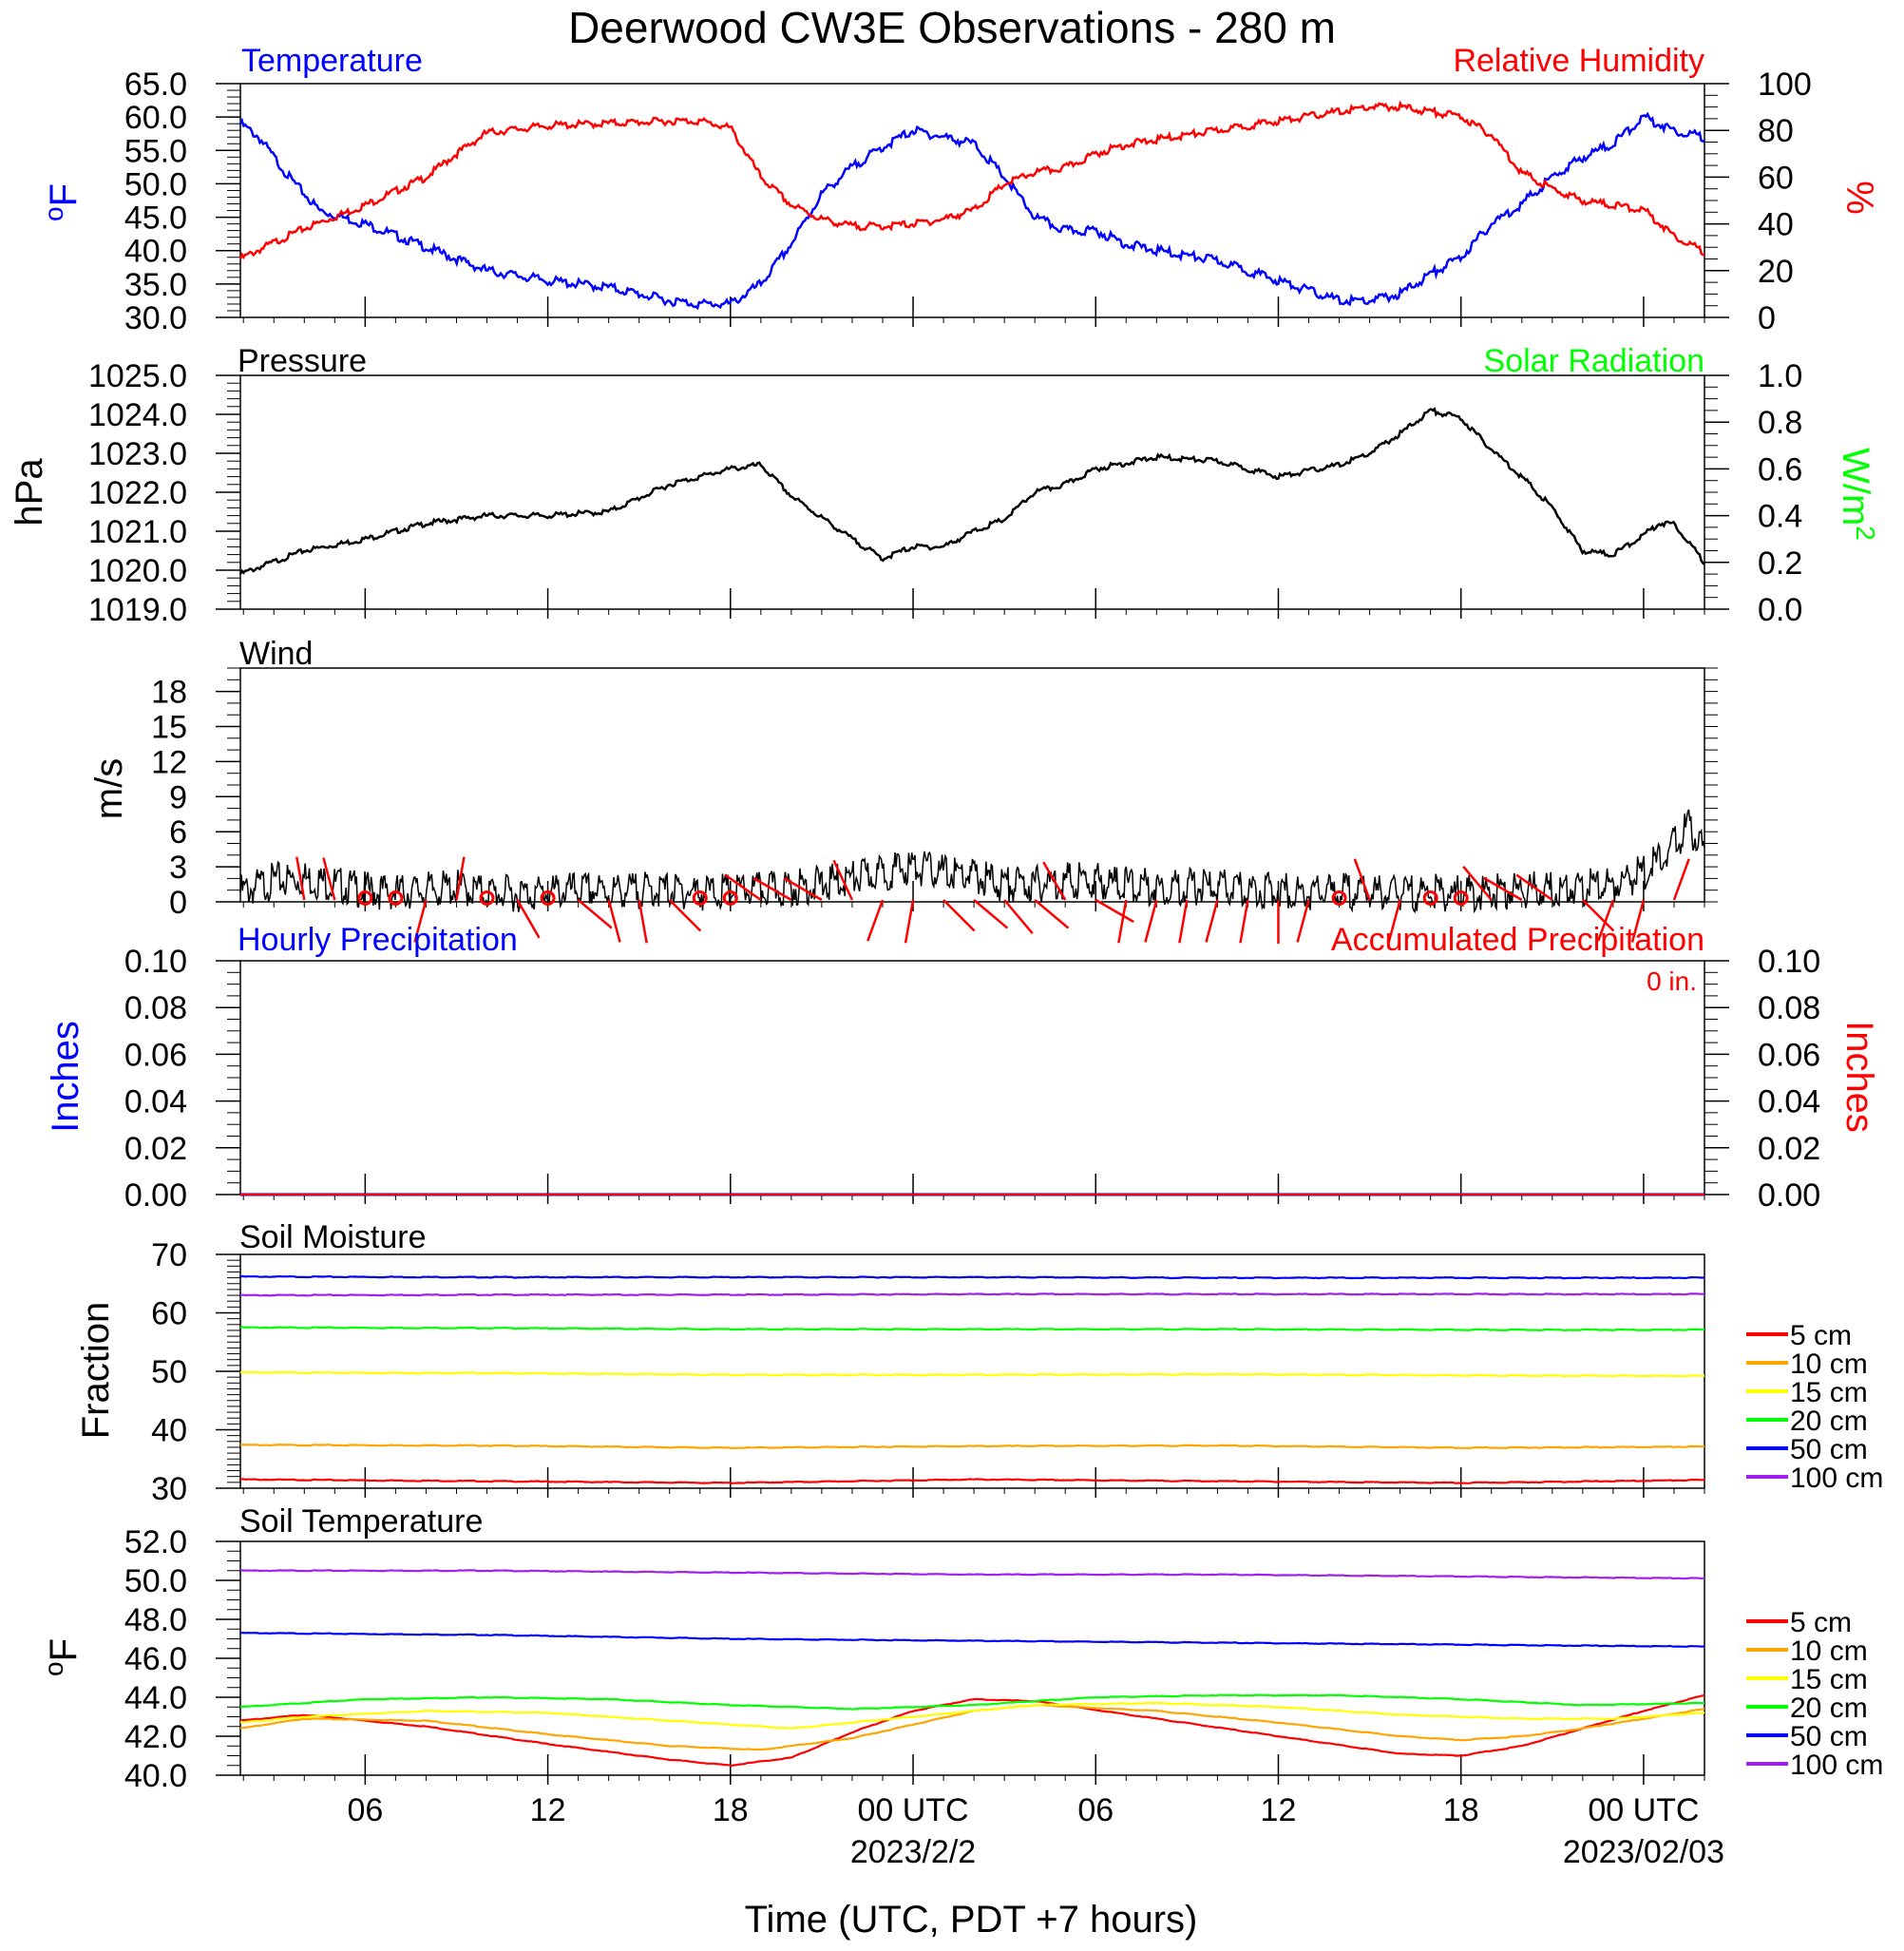  Describe the element at coordinates (137, 454) in the screenshot. I see `pressure-tick-label: 1023.0` at that location.